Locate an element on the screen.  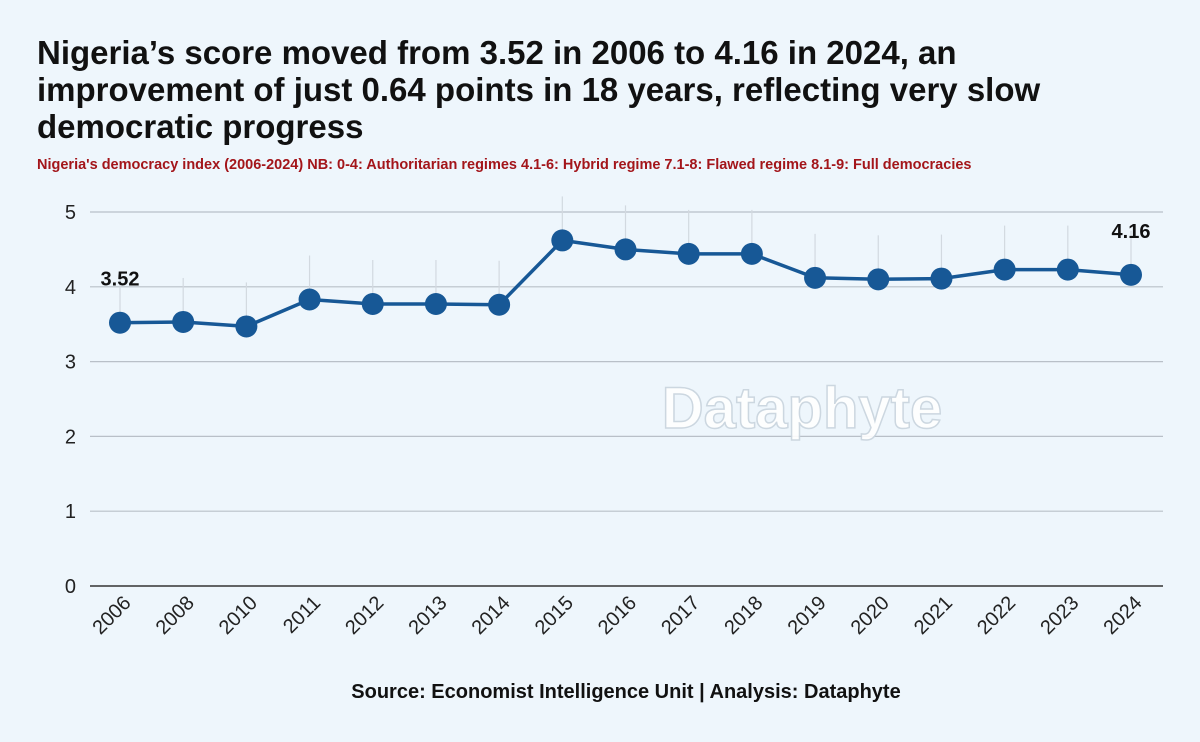
data-label: 4.16 is located at coordinates (1131, 232).